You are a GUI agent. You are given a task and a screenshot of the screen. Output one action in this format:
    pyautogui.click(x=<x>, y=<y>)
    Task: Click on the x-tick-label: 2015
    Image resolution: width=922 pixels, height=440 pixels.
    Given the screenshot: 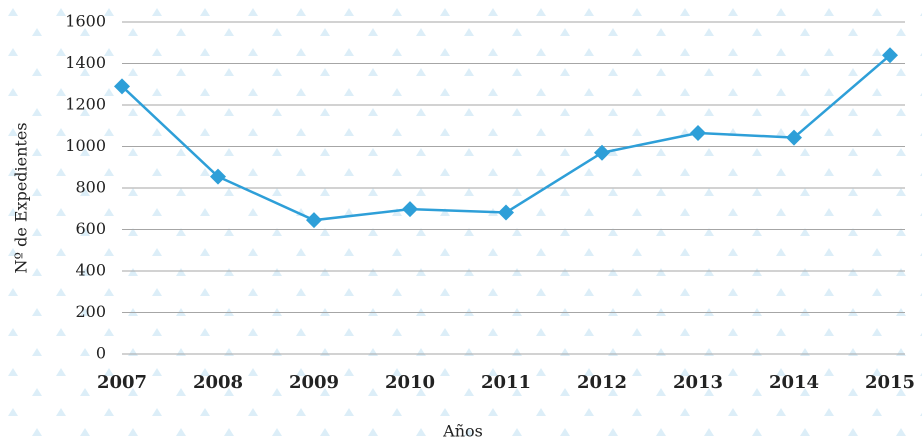 What is the action you would take?
    pyautogui.click(x=890, y=382)
    